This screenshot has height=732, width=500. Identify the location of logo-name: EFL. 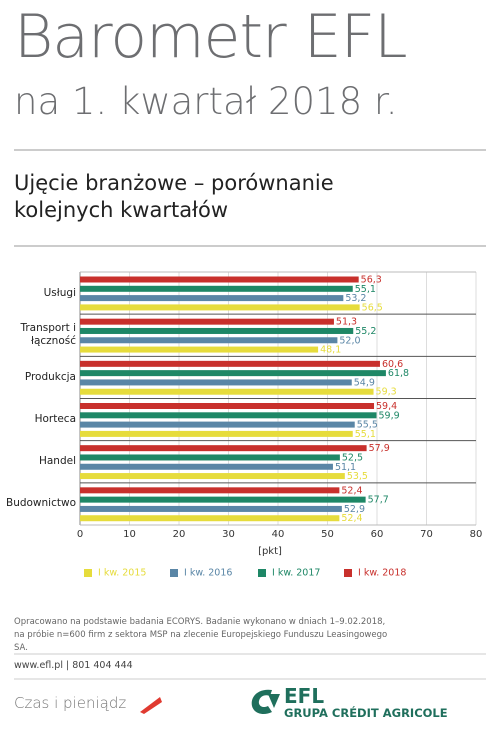
(304, 696).